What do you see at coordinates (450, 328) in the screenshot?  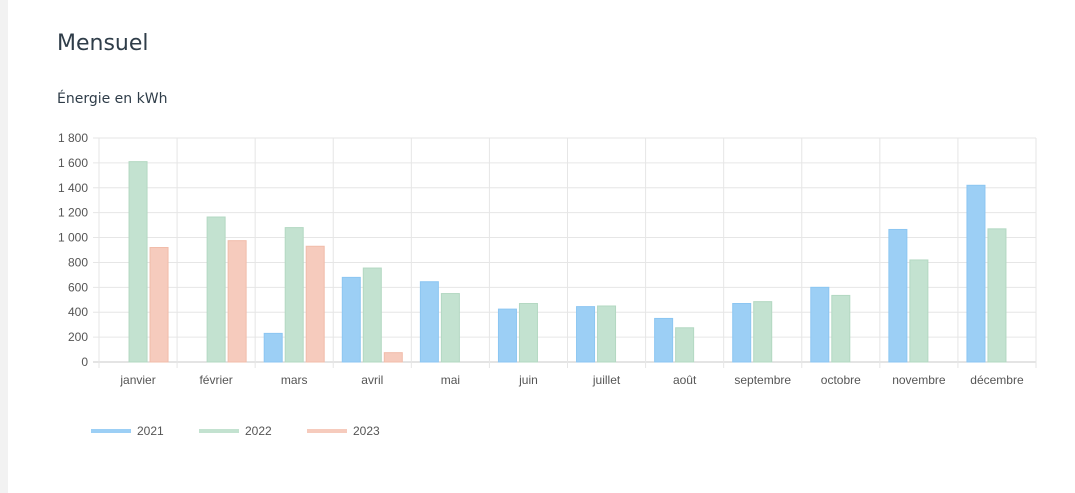 I see `bar-2022-mai` at bounding box center [450, 328].